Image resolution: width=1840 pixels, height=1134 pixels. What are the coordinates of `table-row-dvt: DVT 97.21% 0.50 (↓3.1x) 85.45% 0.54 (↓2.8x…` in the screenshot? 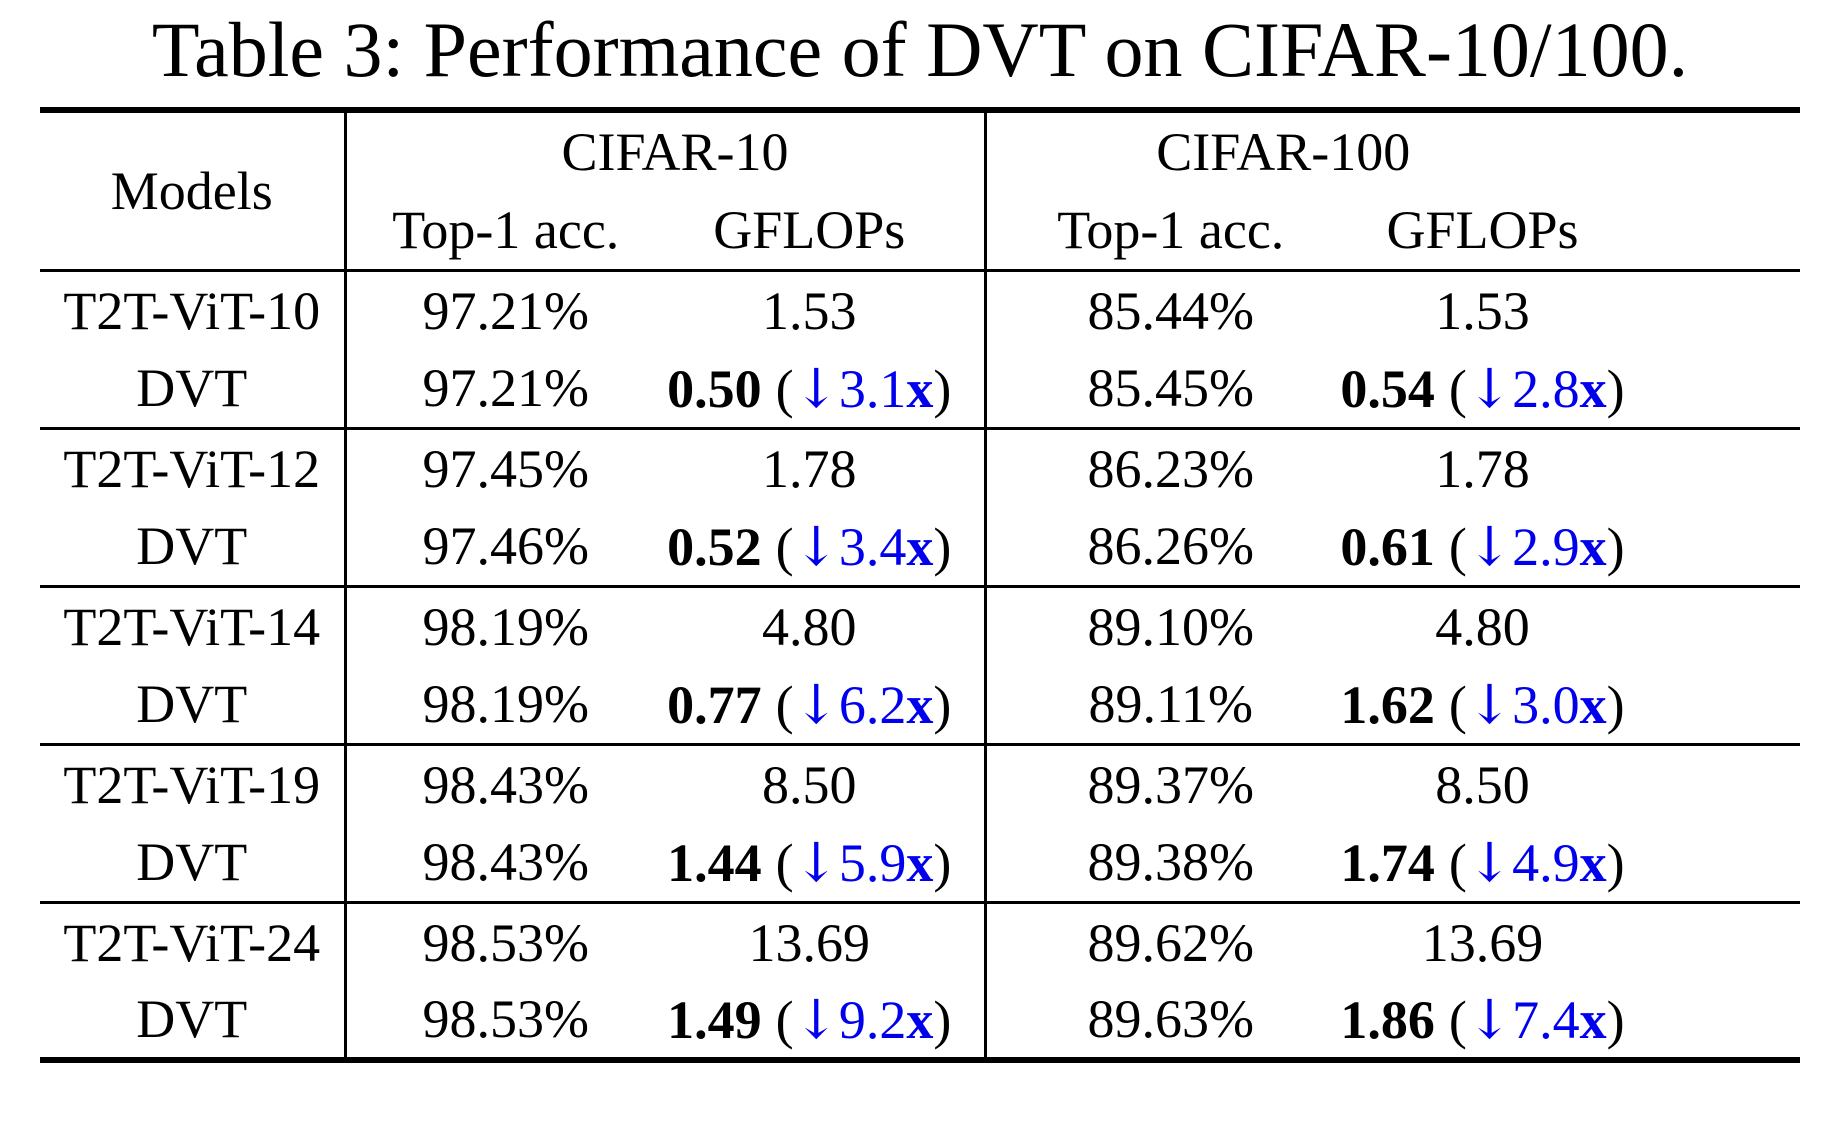 It's located at (920, 389).